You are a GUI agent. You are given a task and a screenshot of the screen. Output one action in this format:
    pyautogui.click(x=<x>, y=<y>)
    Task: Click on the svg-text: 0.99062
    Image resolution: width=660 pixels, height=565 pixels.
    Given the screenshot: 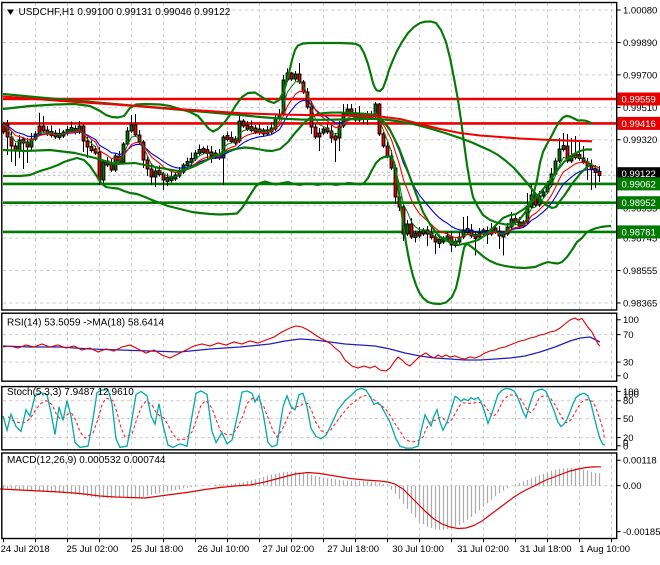 What is the action you would take?
    pyautogui.click(x=639, y=184)
    